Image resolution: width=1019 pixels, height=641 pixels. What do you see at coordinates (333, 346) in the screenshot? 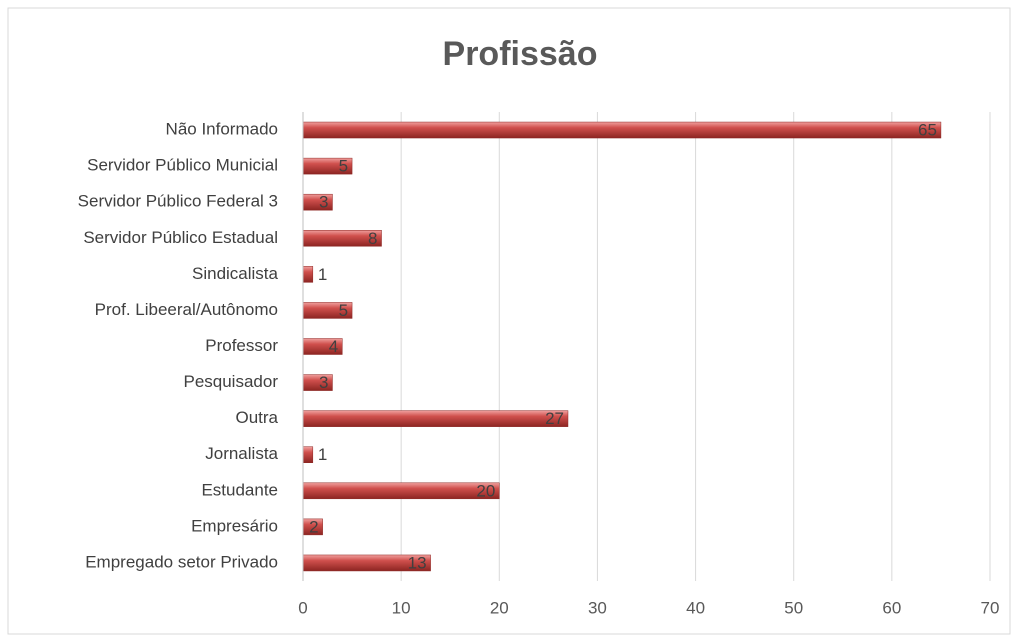
I see `data-label: 4` at bounding box center [333, 346].